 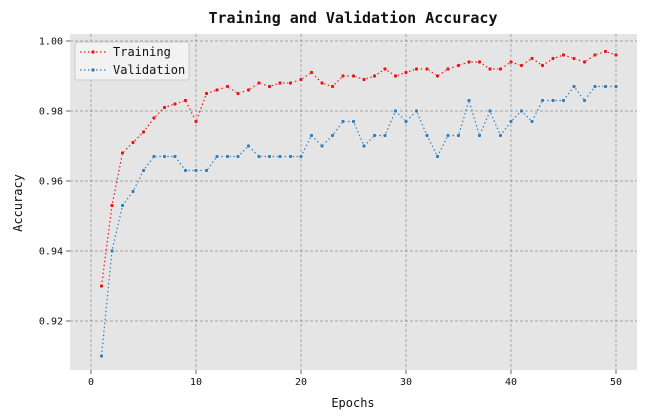 I want to click on legend-box, so click(x=132, y=61).